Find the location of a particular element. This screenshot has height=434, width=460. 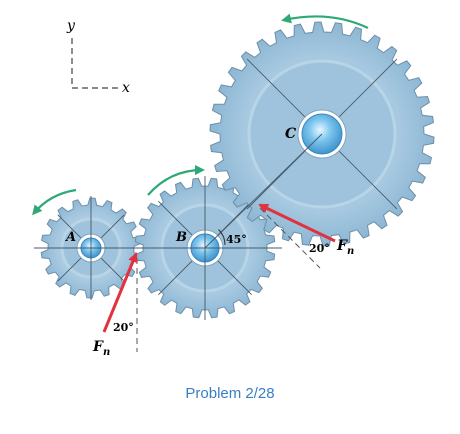

gear-c-label: C is located at coordinates (290, 134).